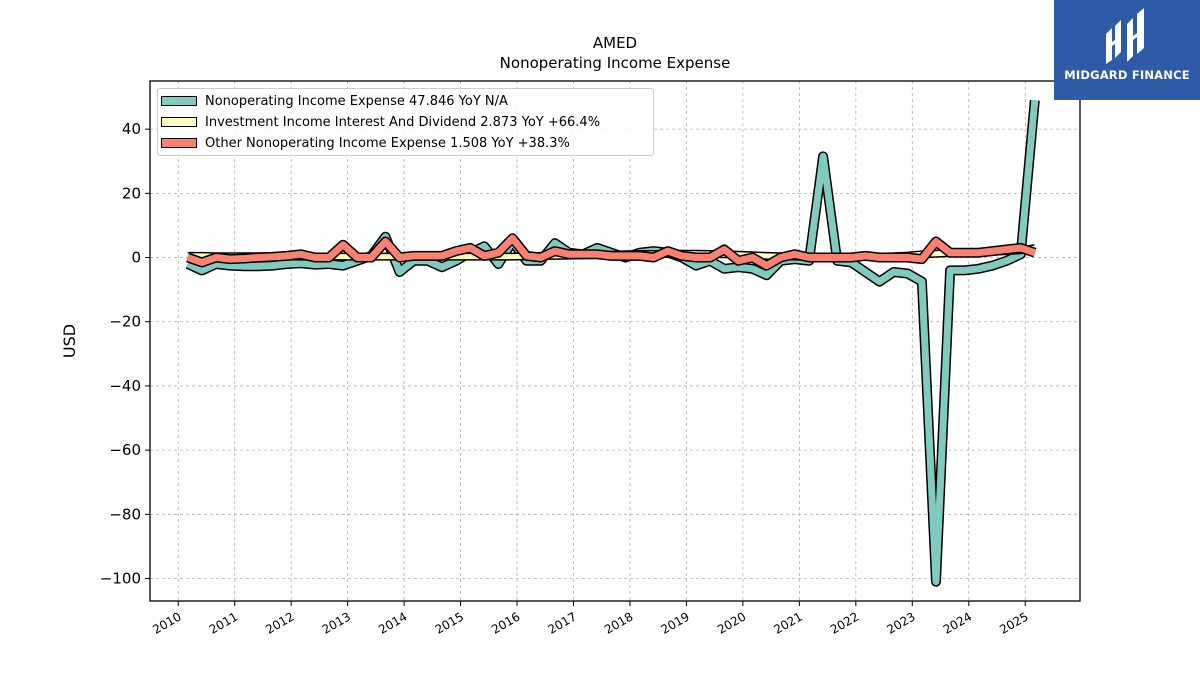 Image resolution: width=1200 pixels, height=675 pixels. Describe the element at coordinates (1125, 36) in the screenshot. I see `midgard-monogram-icon` at that location.